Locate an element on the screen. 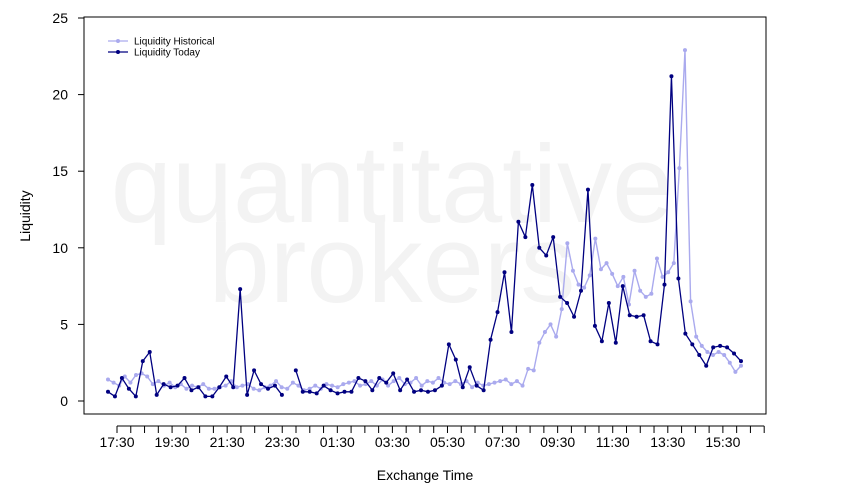  x-tick-label: 03:30 is located at coordinates (392, 442).